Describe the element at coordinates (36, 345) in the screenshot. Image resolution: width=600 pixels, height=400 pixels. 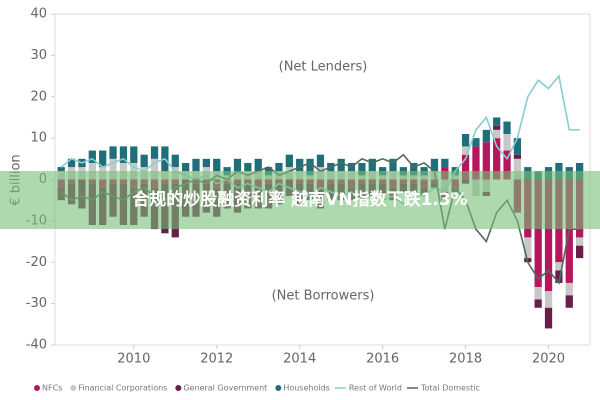
I see `y-tick-label: -40` at that location.